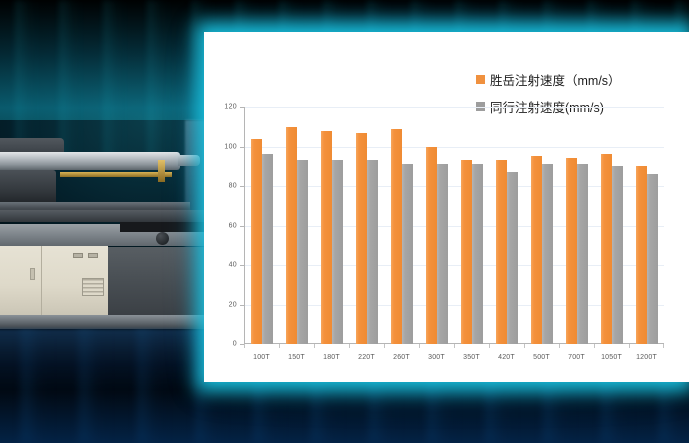 This screenshot has width=689, height=443. Describe the element at coordinates (646, 357) in the screenshot. I see `x-axis-tick-label: 1200T` at that location.